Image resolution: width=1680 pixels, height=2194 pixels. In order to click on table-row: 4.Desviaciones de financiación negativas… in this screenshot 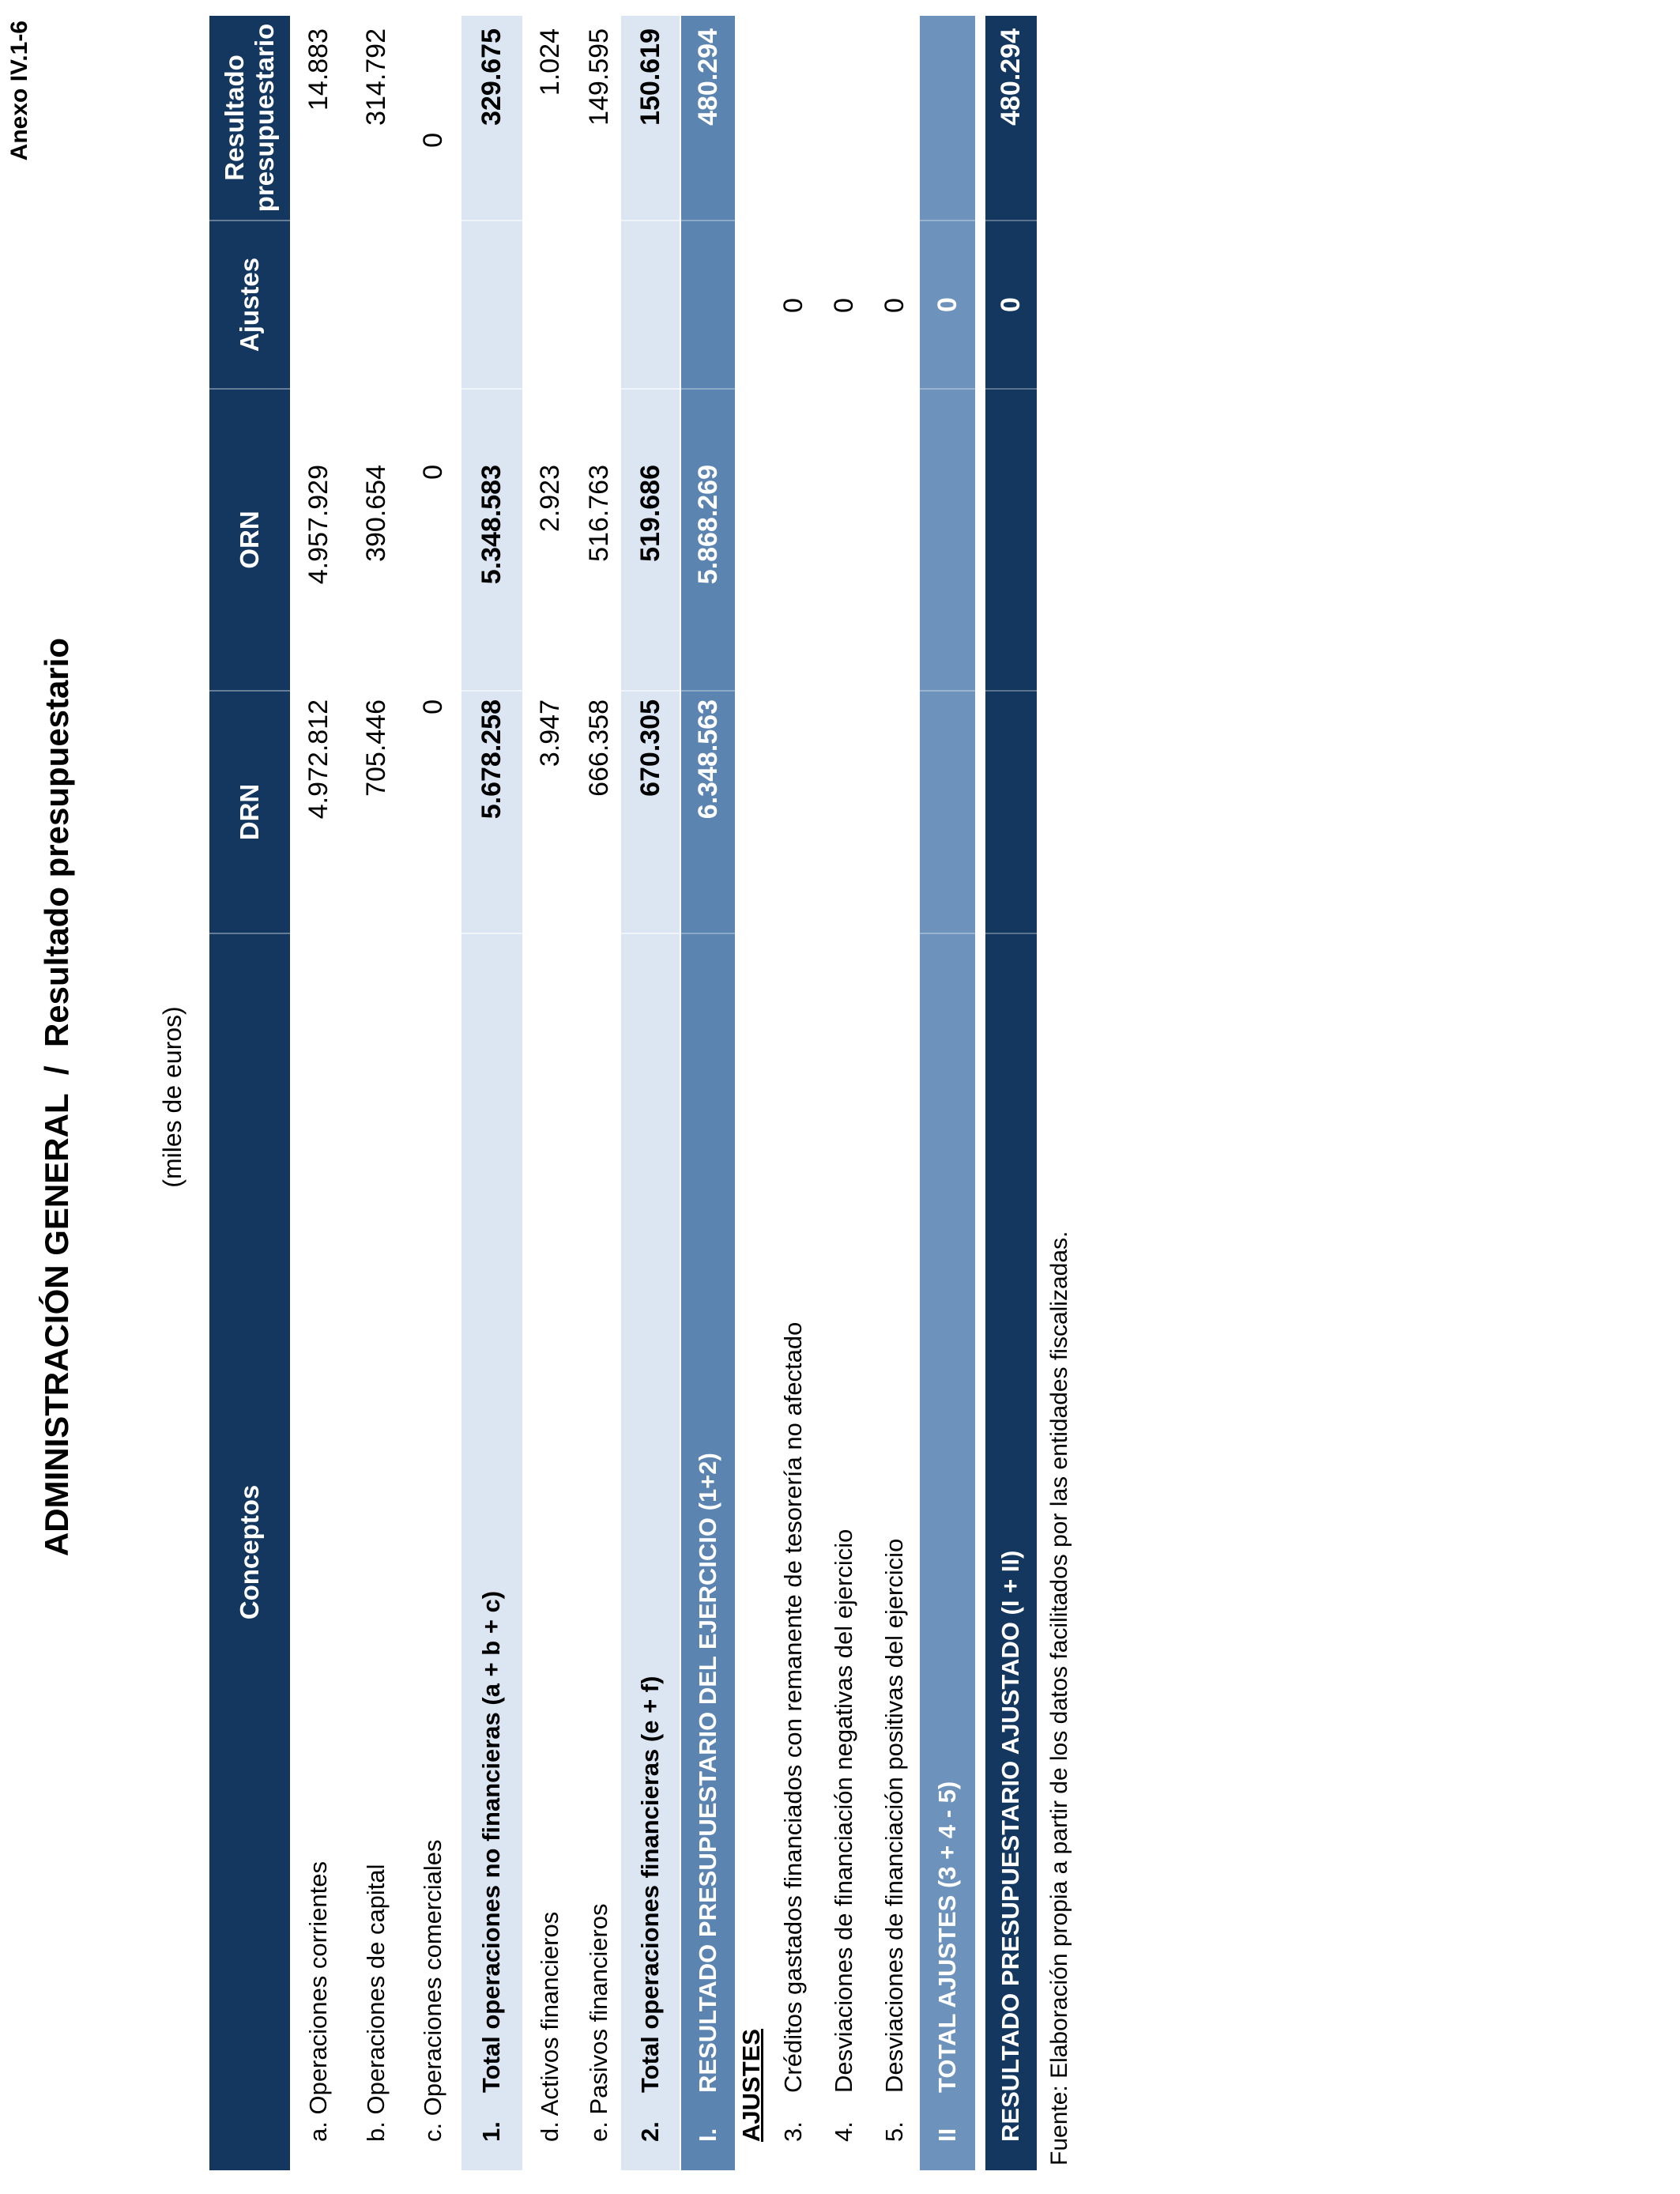, I will do `click(844, 1093)`.